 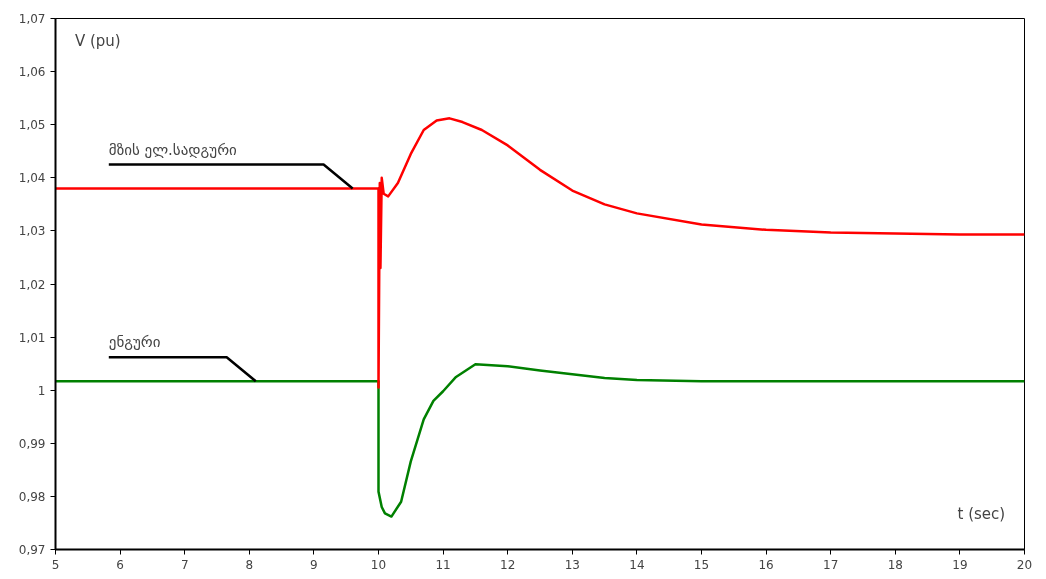 What do you see at coordinates (32, 496) in the screenshot?
I see `y-tick-label: 0,98` at bounding box center [32, 496].